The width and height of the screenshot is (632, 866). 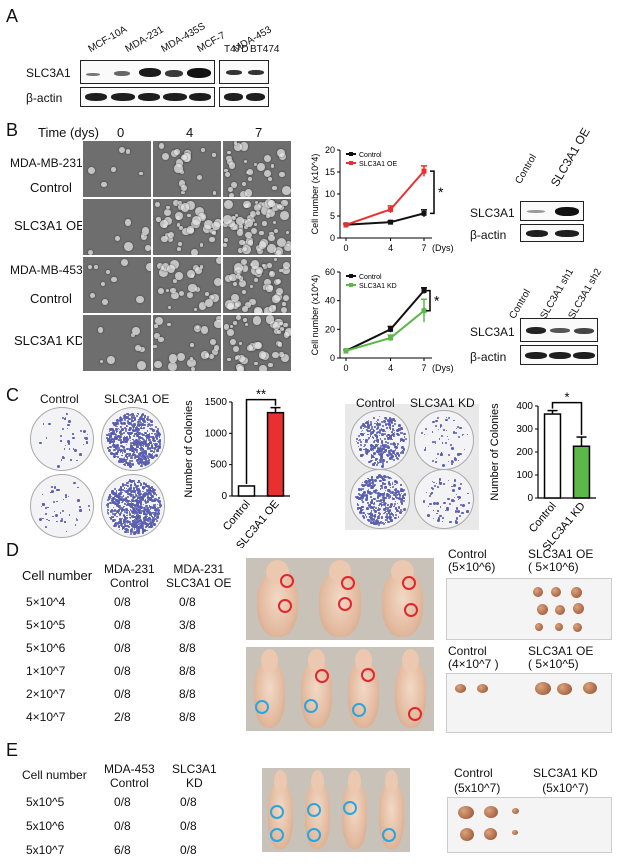 What do you see at coordinates (129, 776) in the screenshot?
I see `table-header: MDA-453 Control` at bounding box center [129, 776].